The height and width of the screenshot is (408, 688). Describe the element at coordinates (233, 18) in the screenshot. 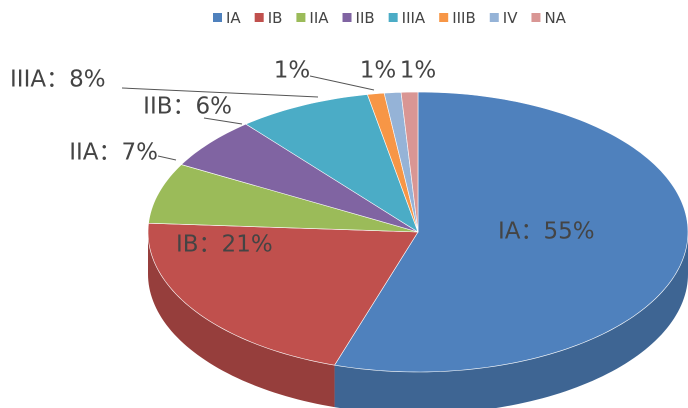

I see `legend-label: IA` at that location.